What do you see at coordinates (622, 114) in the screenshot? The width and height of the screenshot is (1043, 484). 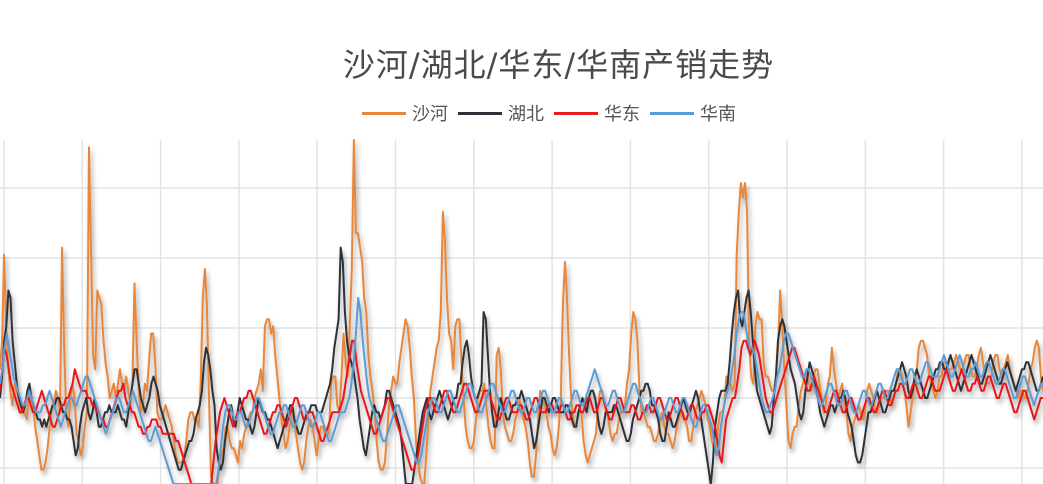 I see `legend-label: 华东` at bounding box center [622, 114].